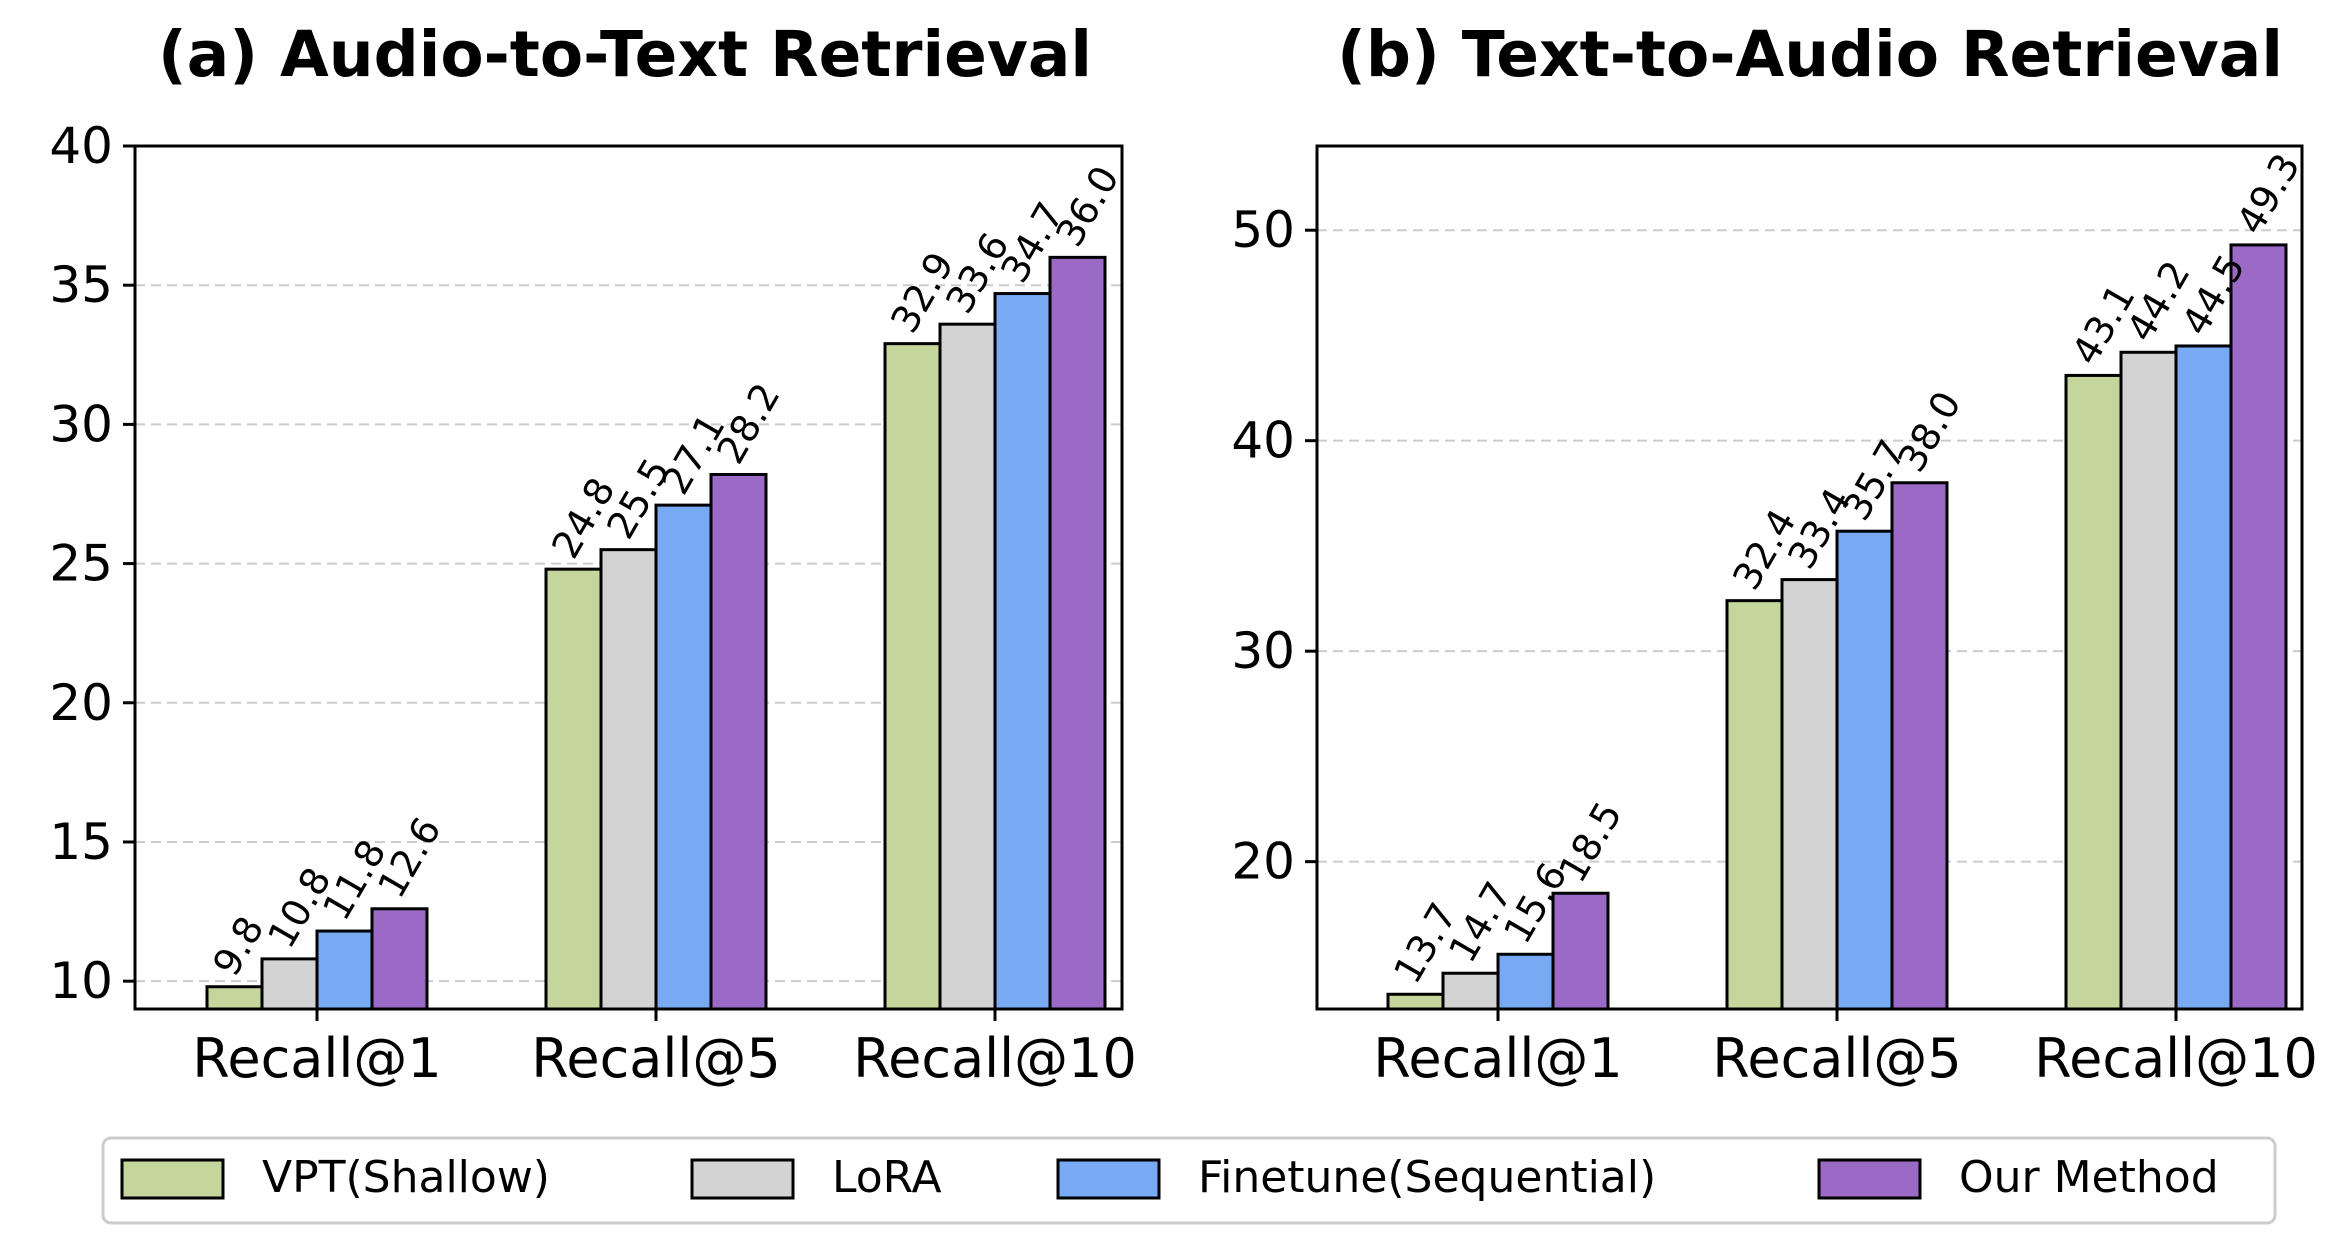 The height and width of the screenshot is (1251, 2352). What do you see at coordinates (816, 1177) in the screenshot?
I see `legend-entry-lora: LoRA` at bounding box center [816, 1177].